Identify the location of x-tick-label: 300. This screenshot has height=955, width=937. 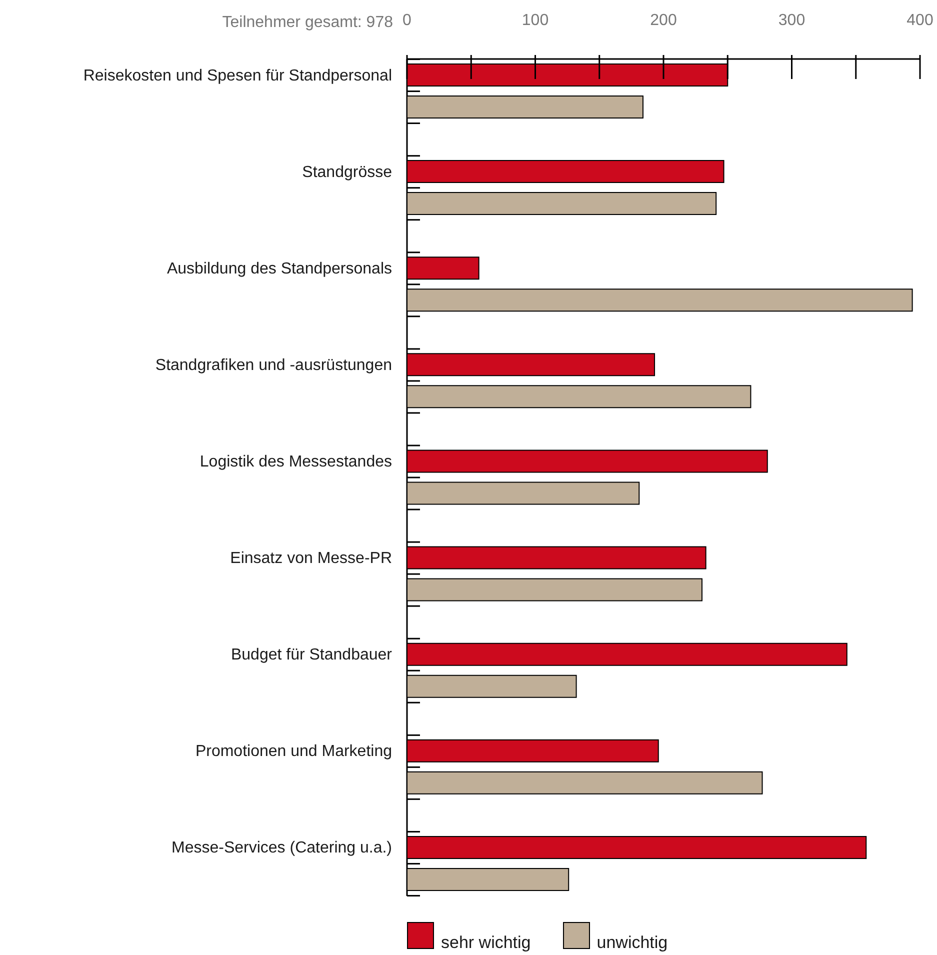
(792, 20).